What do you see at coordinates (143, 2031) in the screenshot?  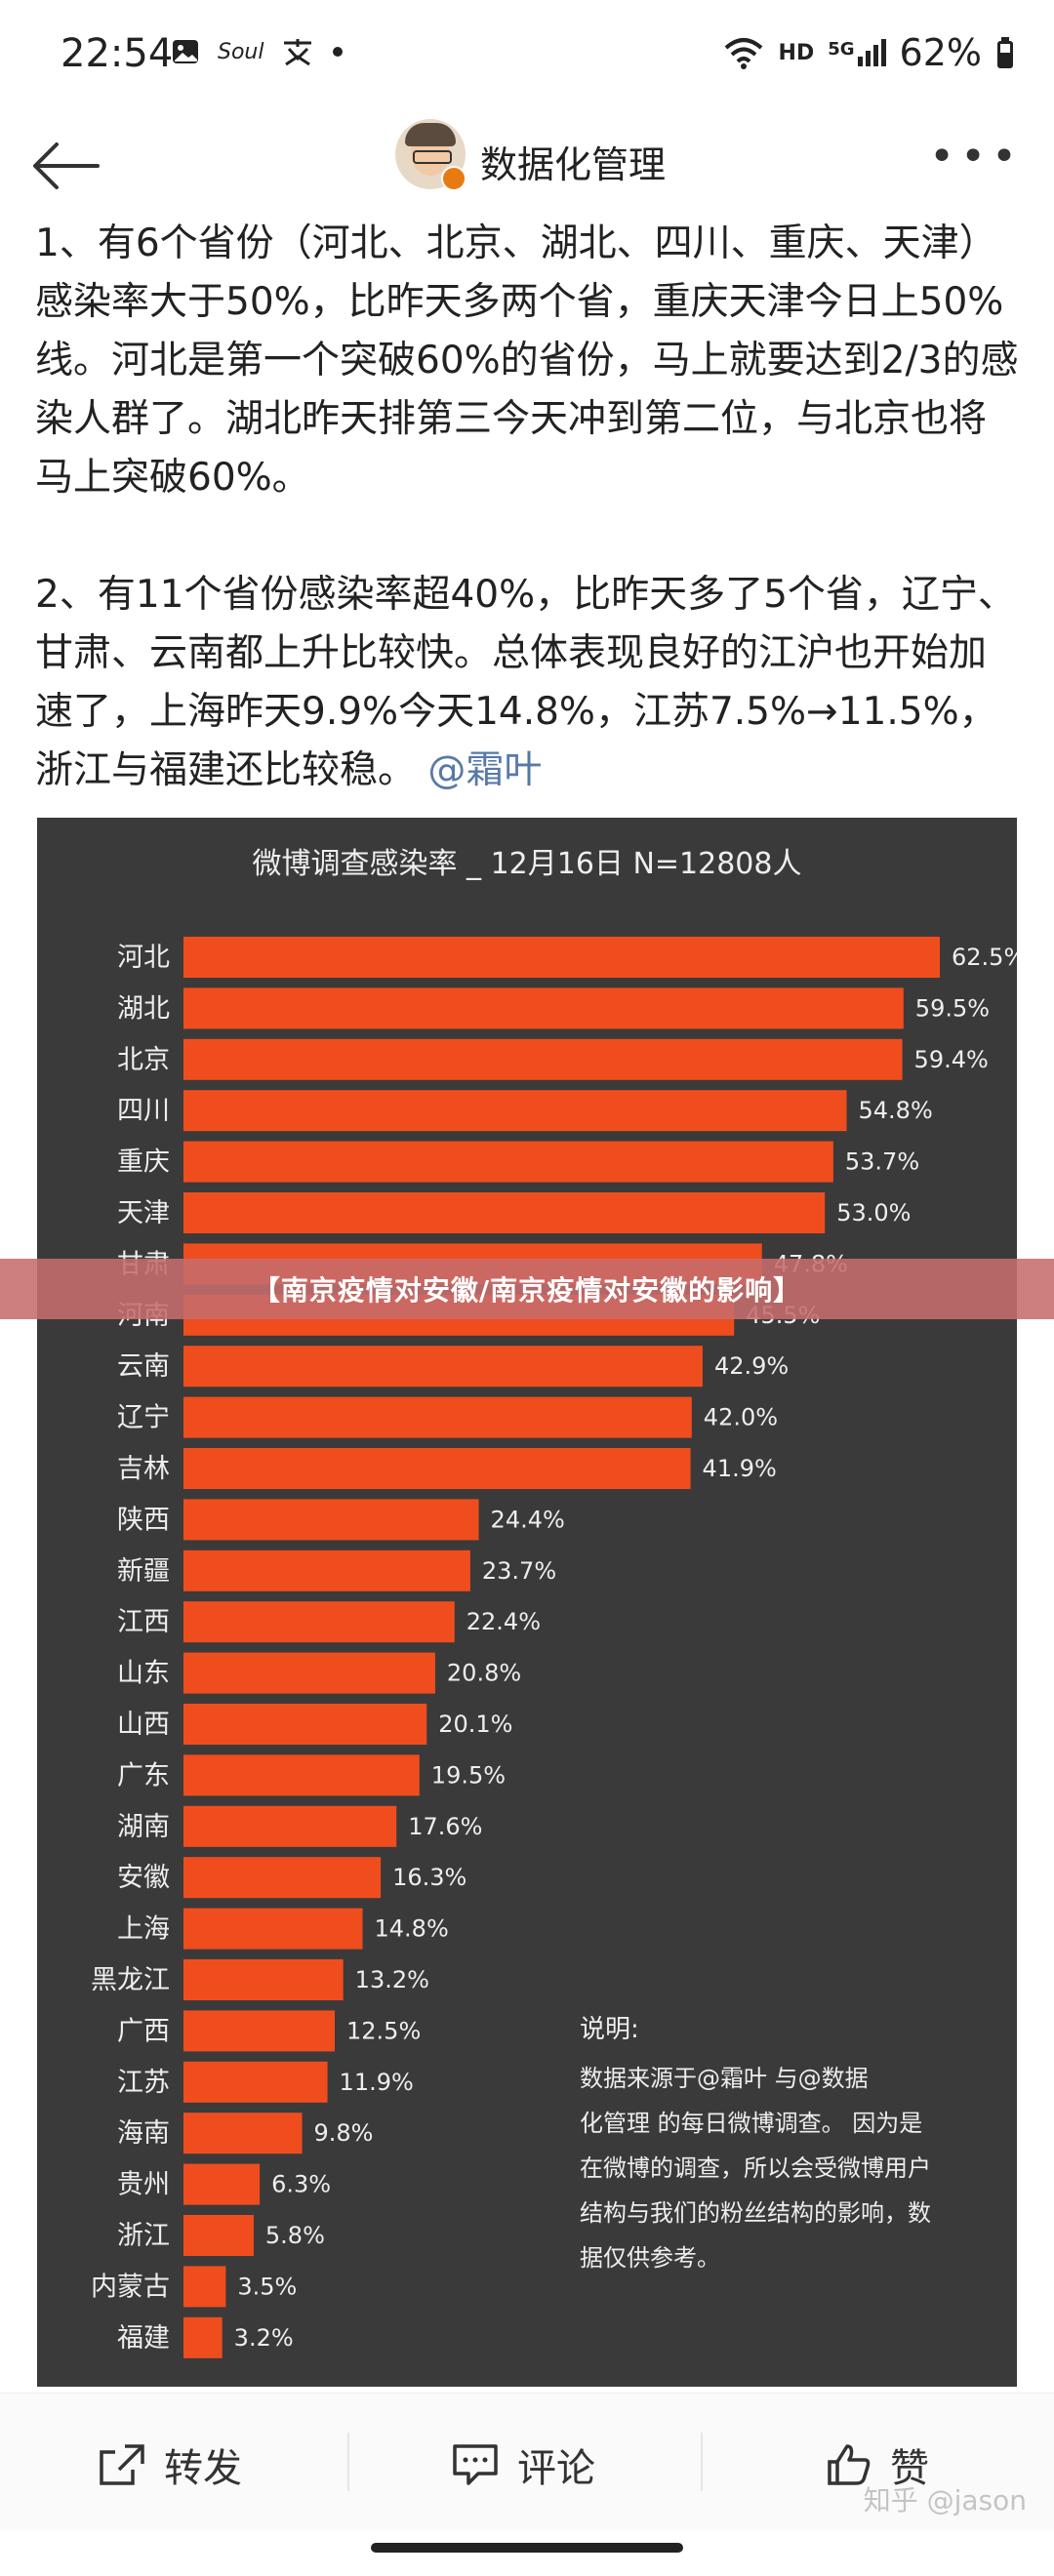 I see `category-label: 广西` at bounding box center [143, 2031].